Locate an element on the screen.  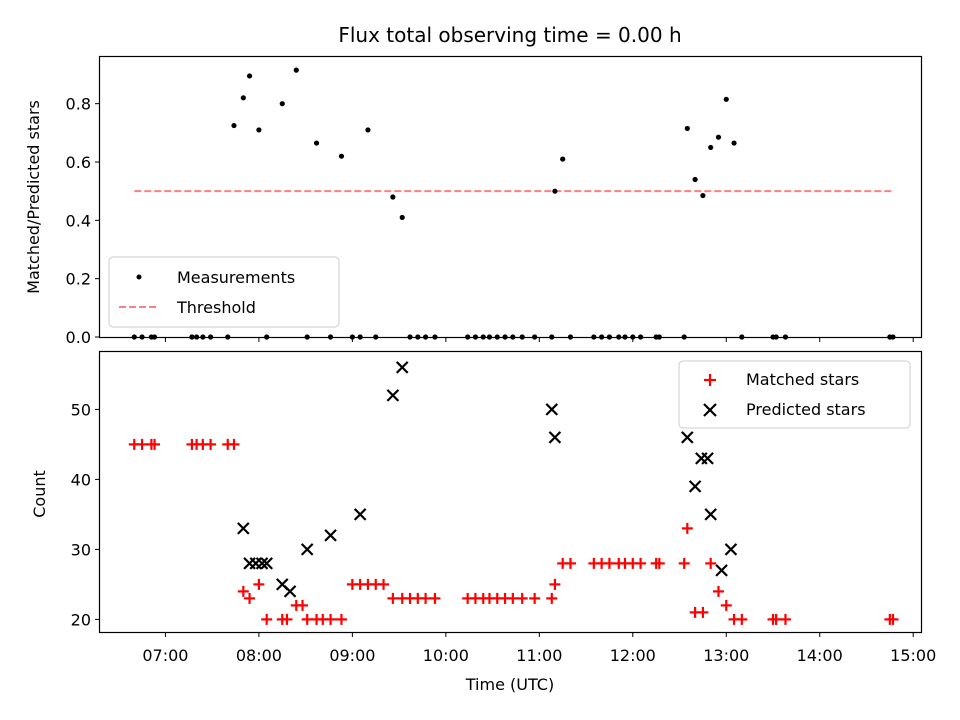
count-legend-box is located at coordinates (794, 394).